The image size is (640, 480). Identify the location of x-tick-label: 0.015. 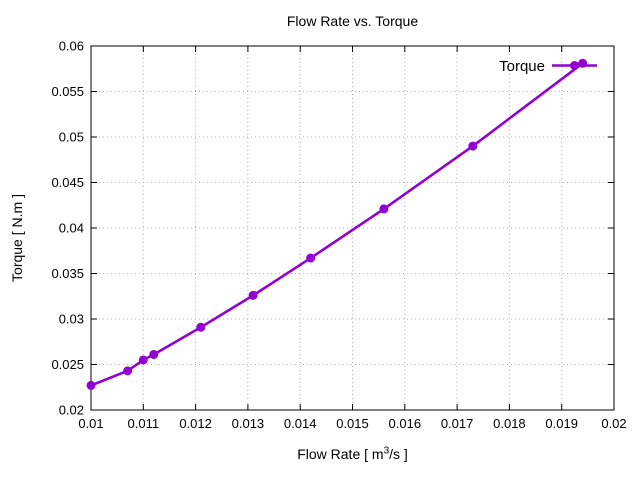
(352, 423).